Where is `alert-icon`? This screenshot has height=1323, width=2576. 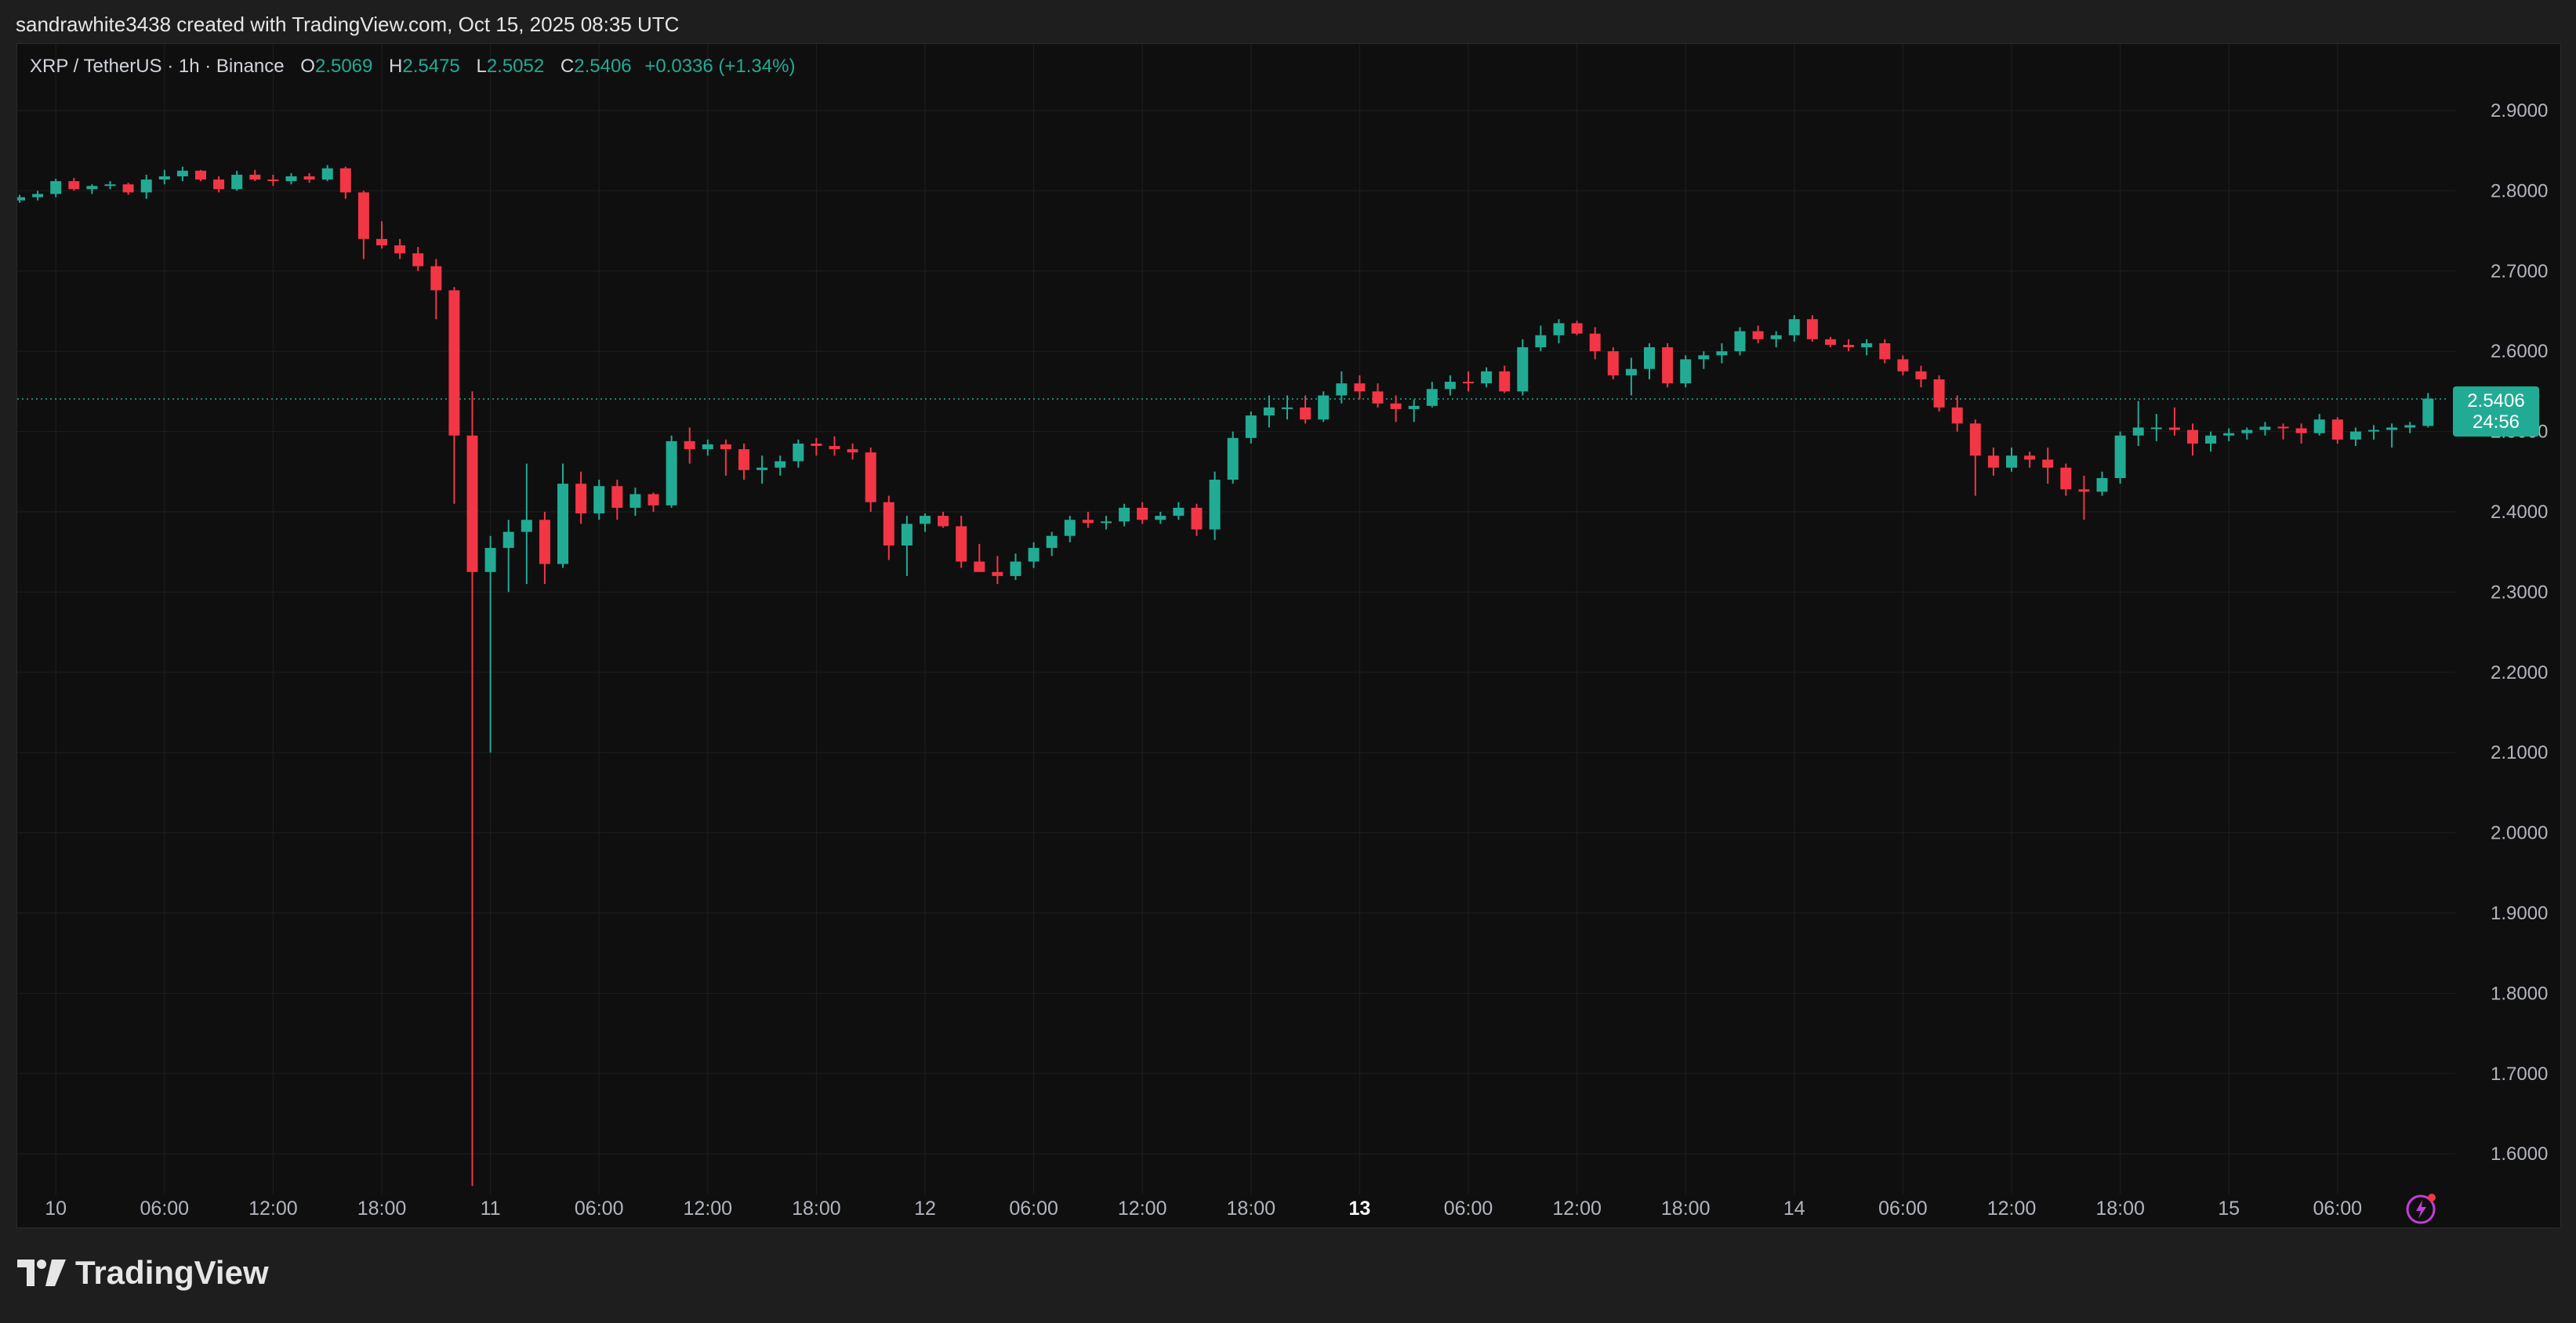
alert-icon is located at coordinates (2422, 1208).